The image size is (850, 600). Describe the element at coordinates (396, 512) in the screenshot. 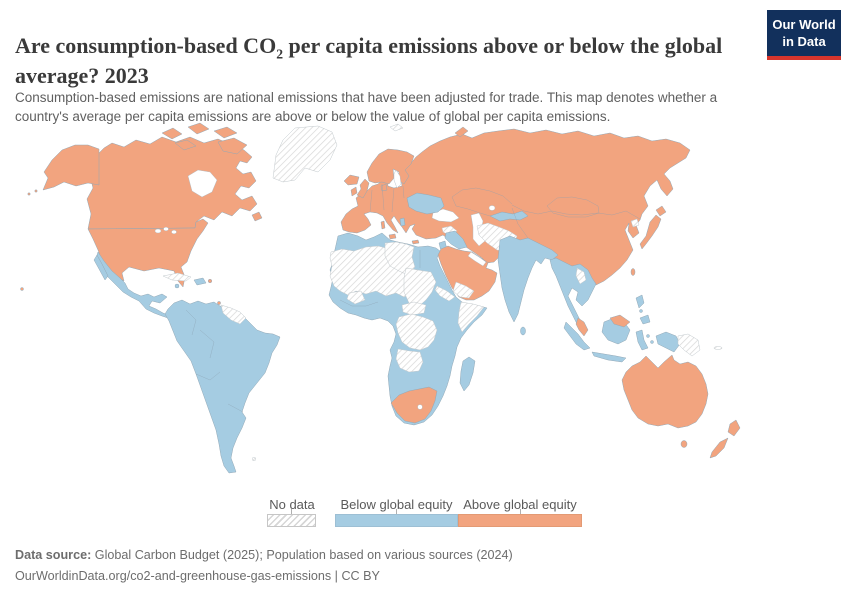

I see `legend-tick-below` at that location.